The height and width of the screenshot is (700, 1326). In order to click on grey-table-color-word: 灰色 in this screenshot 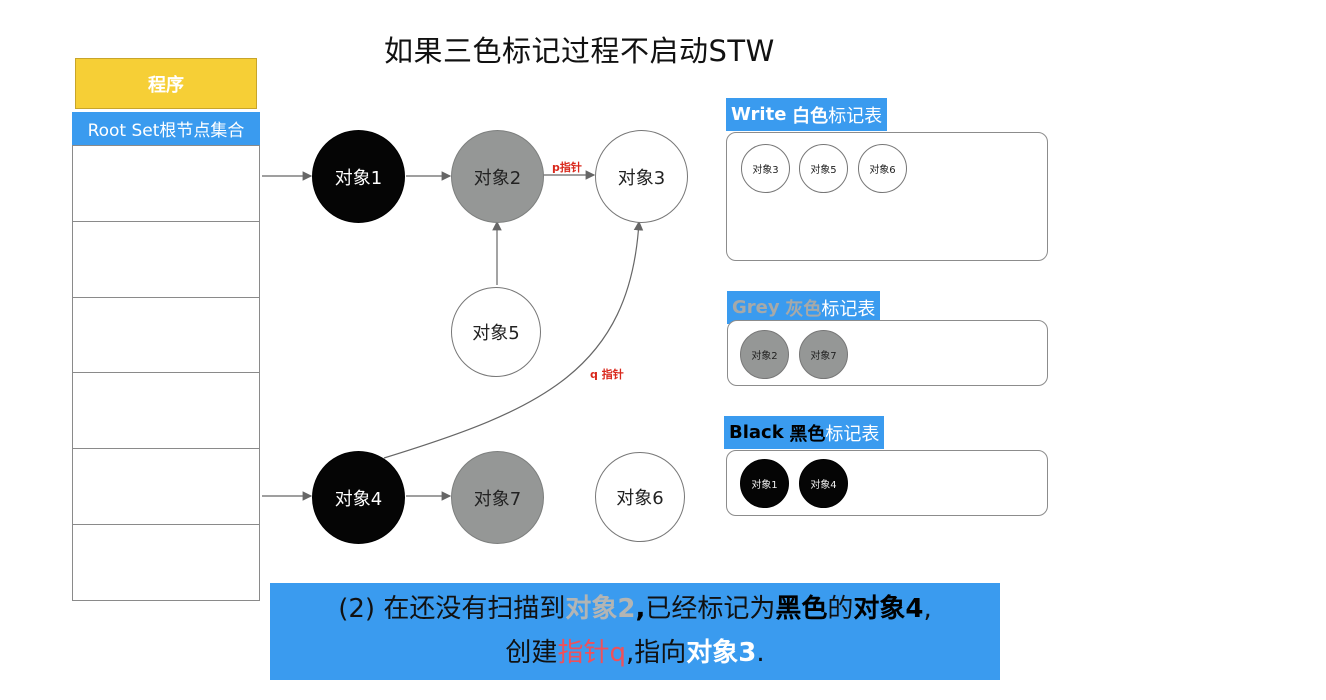, I will do `click(803, 309)`.